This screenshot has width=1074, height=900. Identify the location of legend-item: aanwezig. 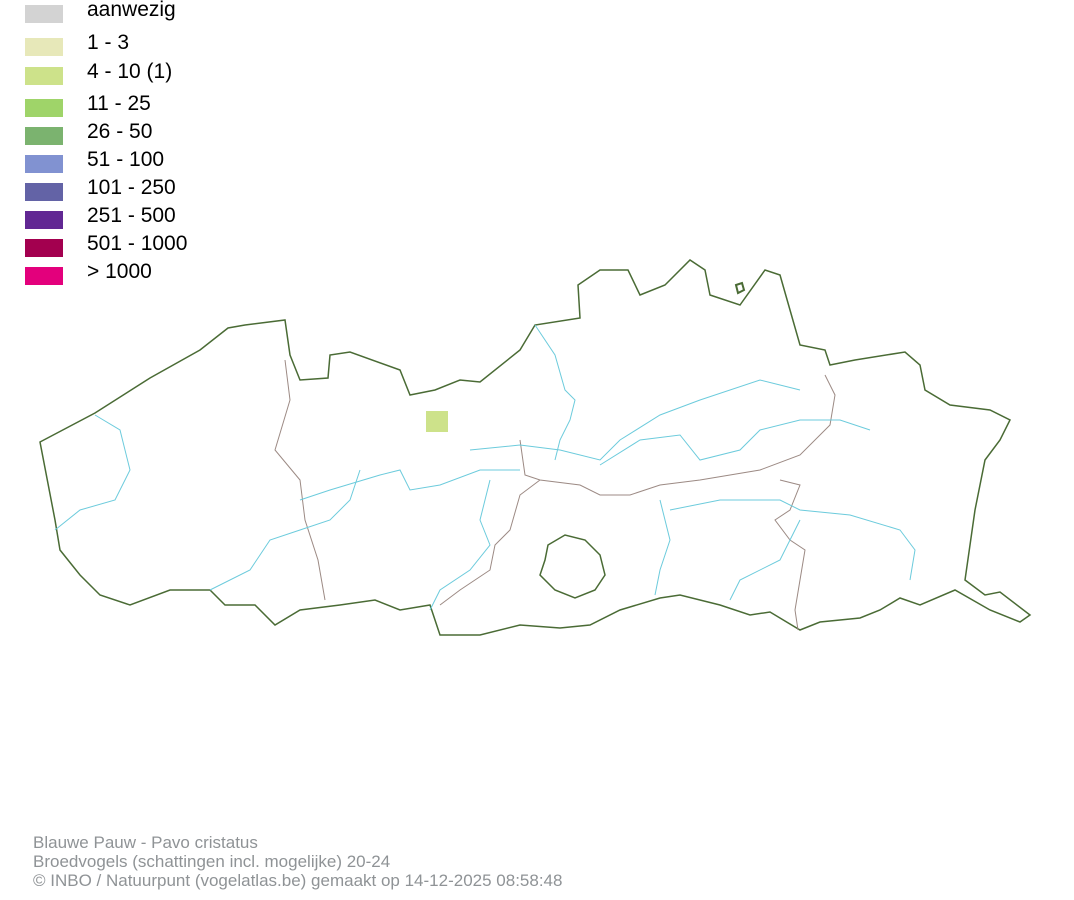
(175, 11).